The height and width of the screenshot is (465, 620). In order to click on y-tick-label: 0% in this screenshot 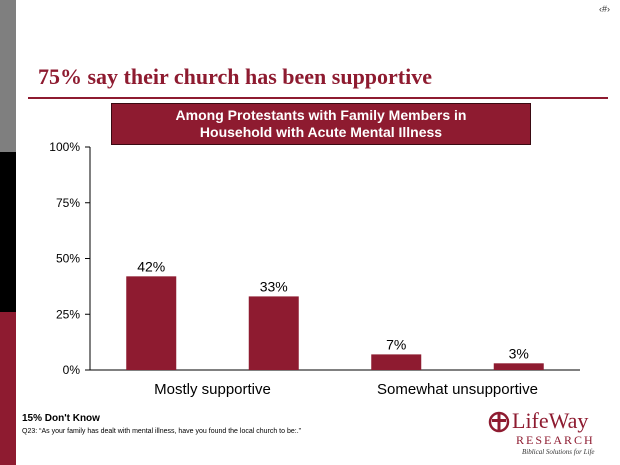, I will do `click(72, 370)`.